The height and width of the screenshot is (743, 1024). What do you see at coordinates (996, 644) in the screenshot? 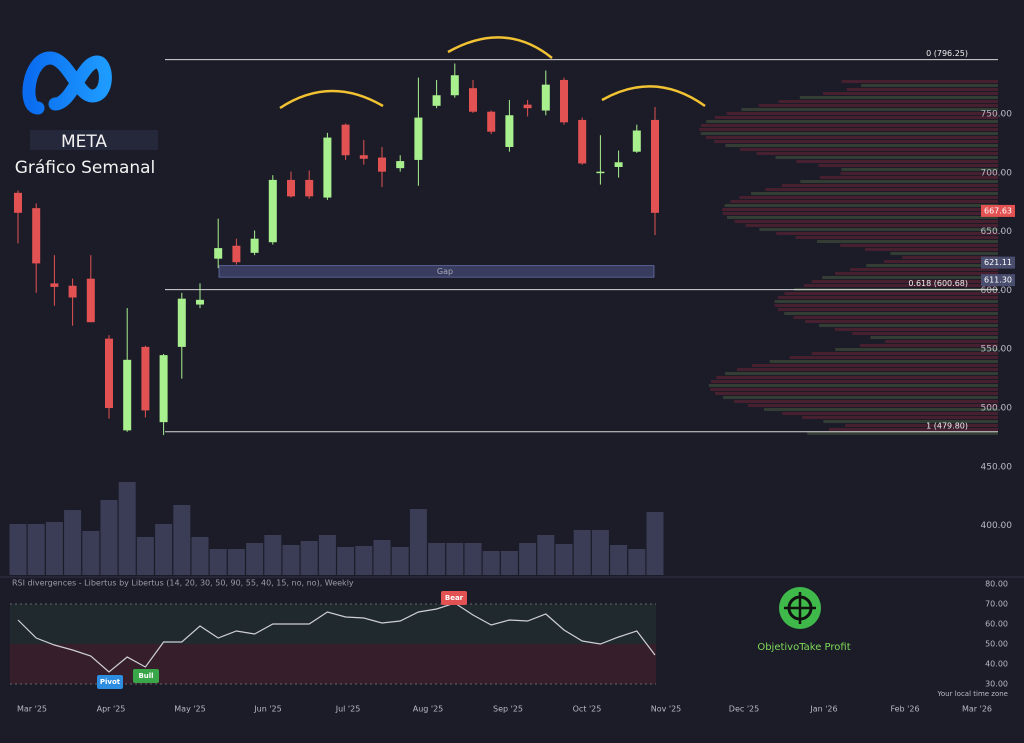
I see `rsi-tick-label: 50.00` at bounding box center [996, 644].